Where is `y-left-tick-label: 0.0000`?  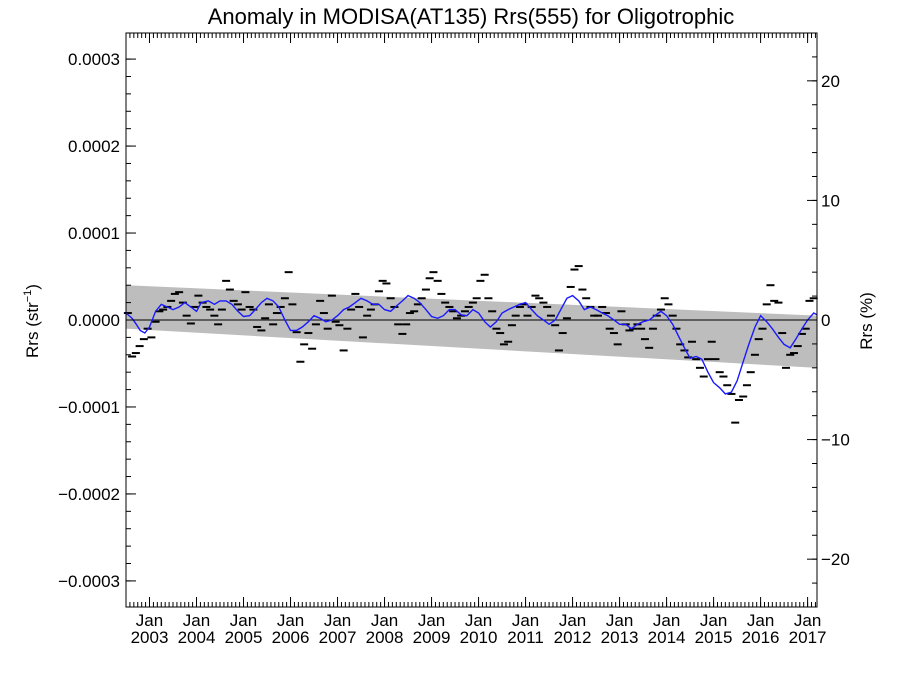
y-left-tick-label: 0.0000 is located at coordinates (94, 320).